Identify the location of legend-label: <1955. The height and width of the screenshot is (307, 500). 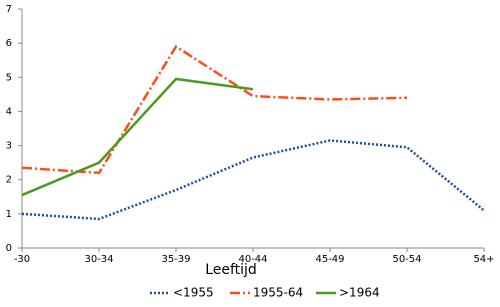
(193, 293).